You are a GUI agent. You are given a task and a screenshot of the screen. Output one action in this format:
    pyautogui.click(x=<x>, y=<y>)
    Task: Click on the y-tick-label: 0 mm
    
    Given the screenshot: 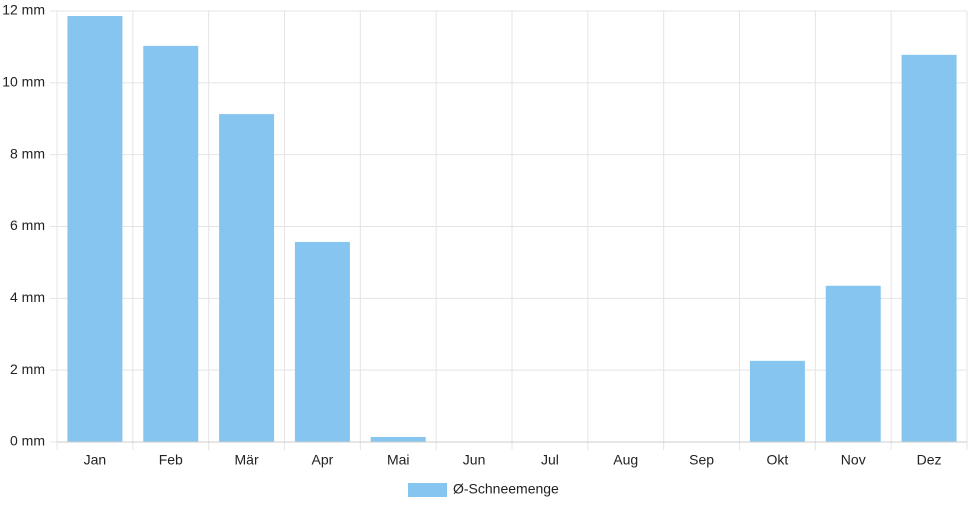 What is the action you would take?
    pyautogui.click(x=27, y=441)
    